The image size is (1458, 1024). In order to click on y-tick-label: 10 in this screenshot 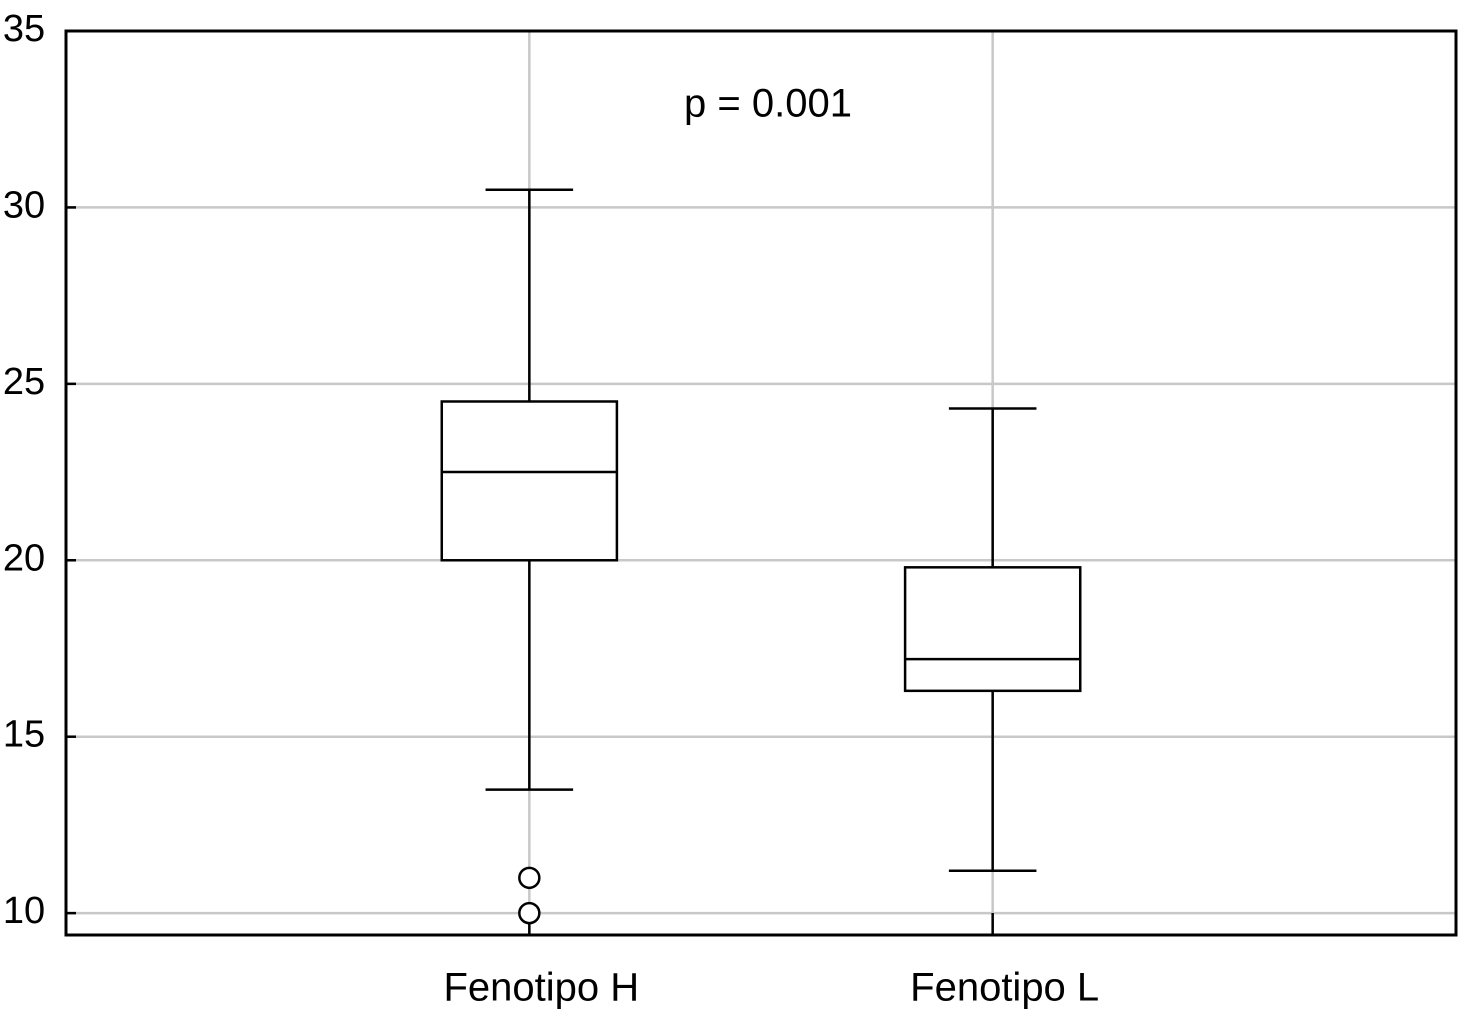, I will do `click(24, 911)`.